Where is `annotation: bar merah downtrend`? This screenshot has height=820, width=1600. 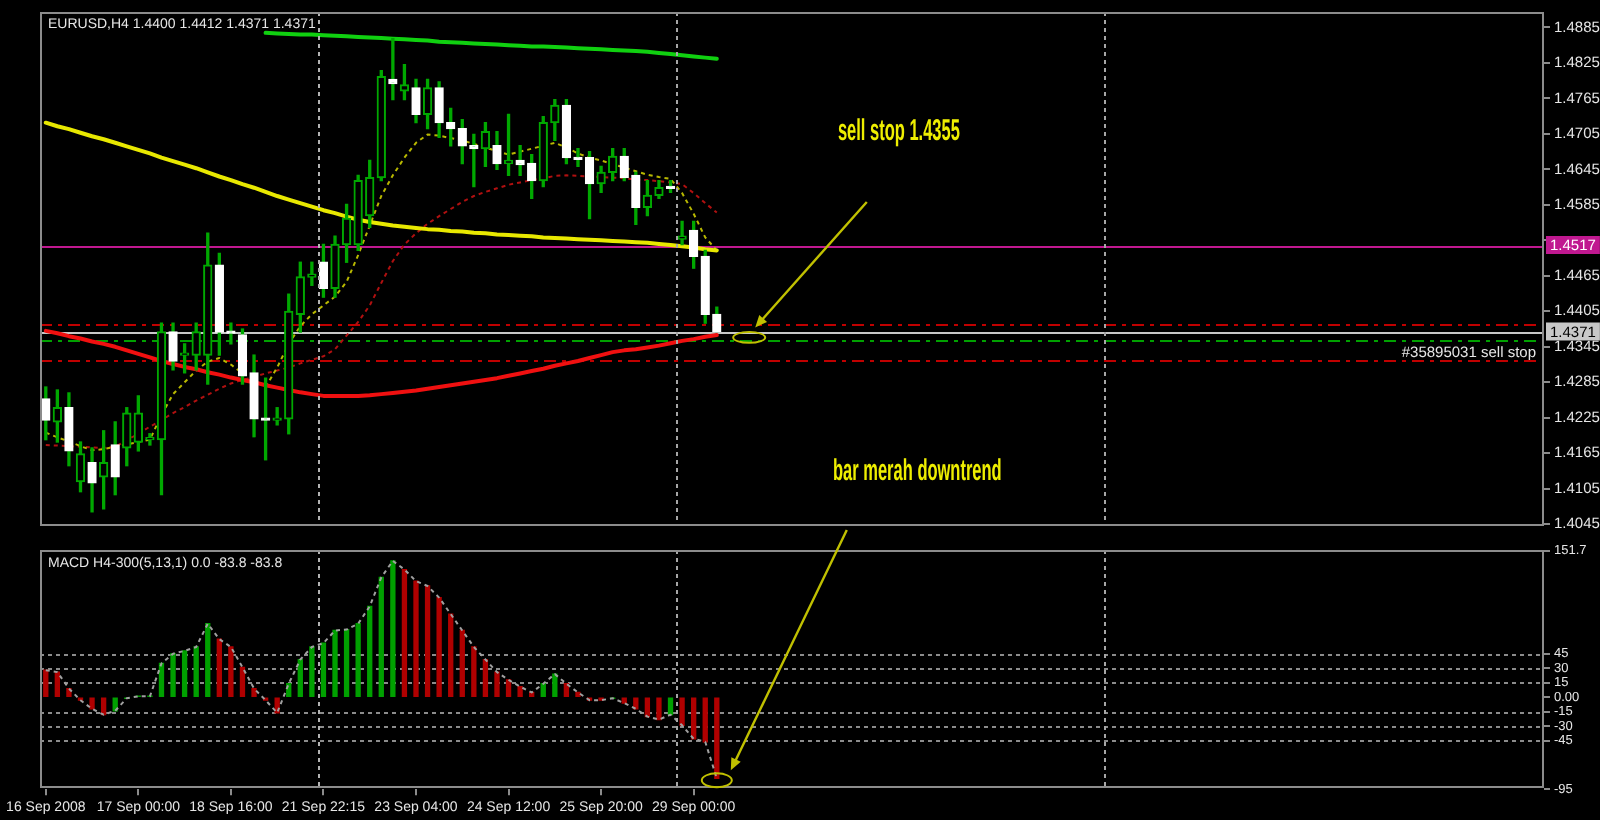
annotation: bar merah downtrend is located at coordinates (917, 471).